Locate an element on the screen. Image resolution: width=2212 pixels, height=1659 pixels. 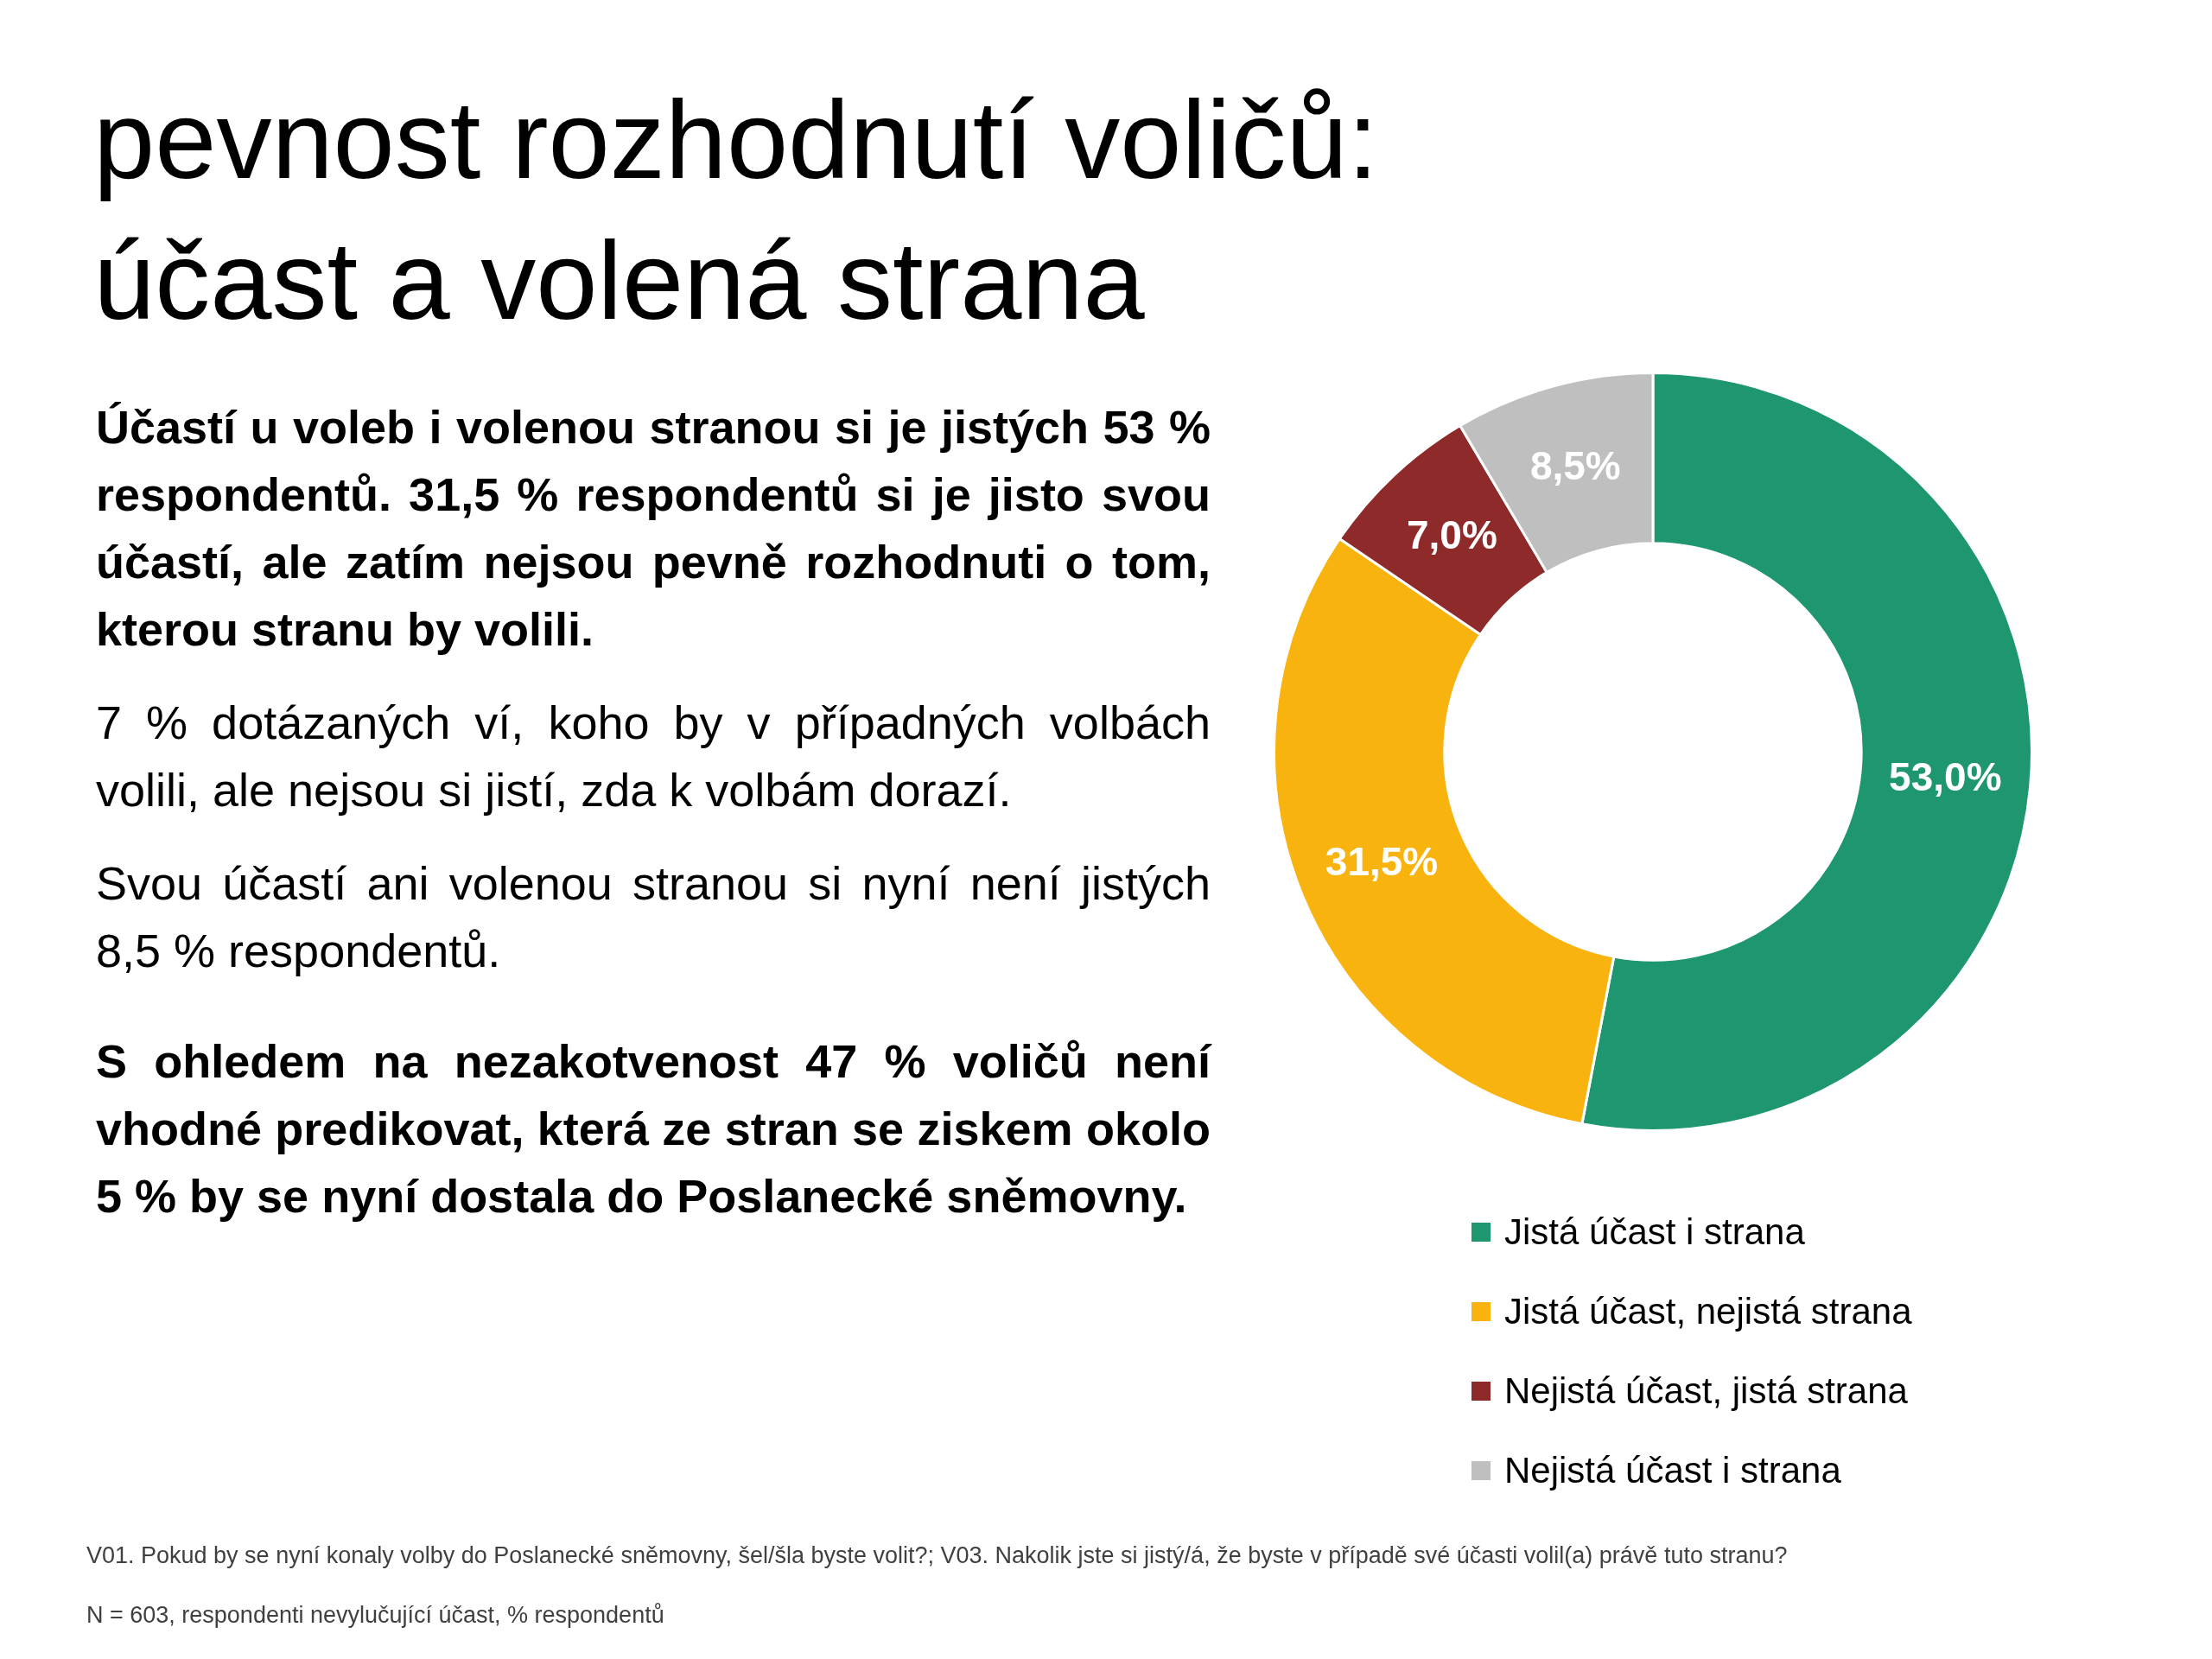
data-label: 53,0% is located at coordinates (1945, 776).